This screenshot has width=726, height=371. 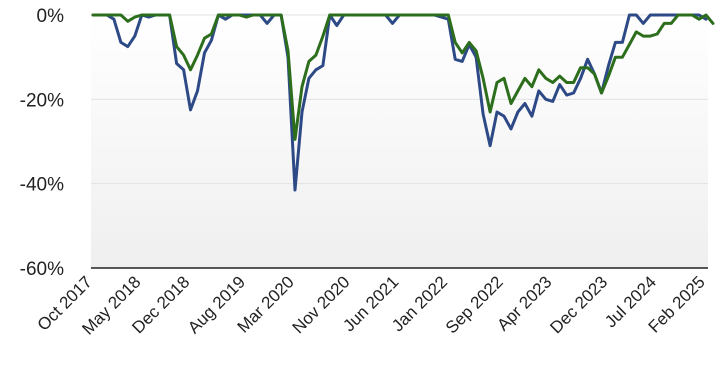 I want to click on x-tick-label: Dec 2023, so click(x=578, y=304).